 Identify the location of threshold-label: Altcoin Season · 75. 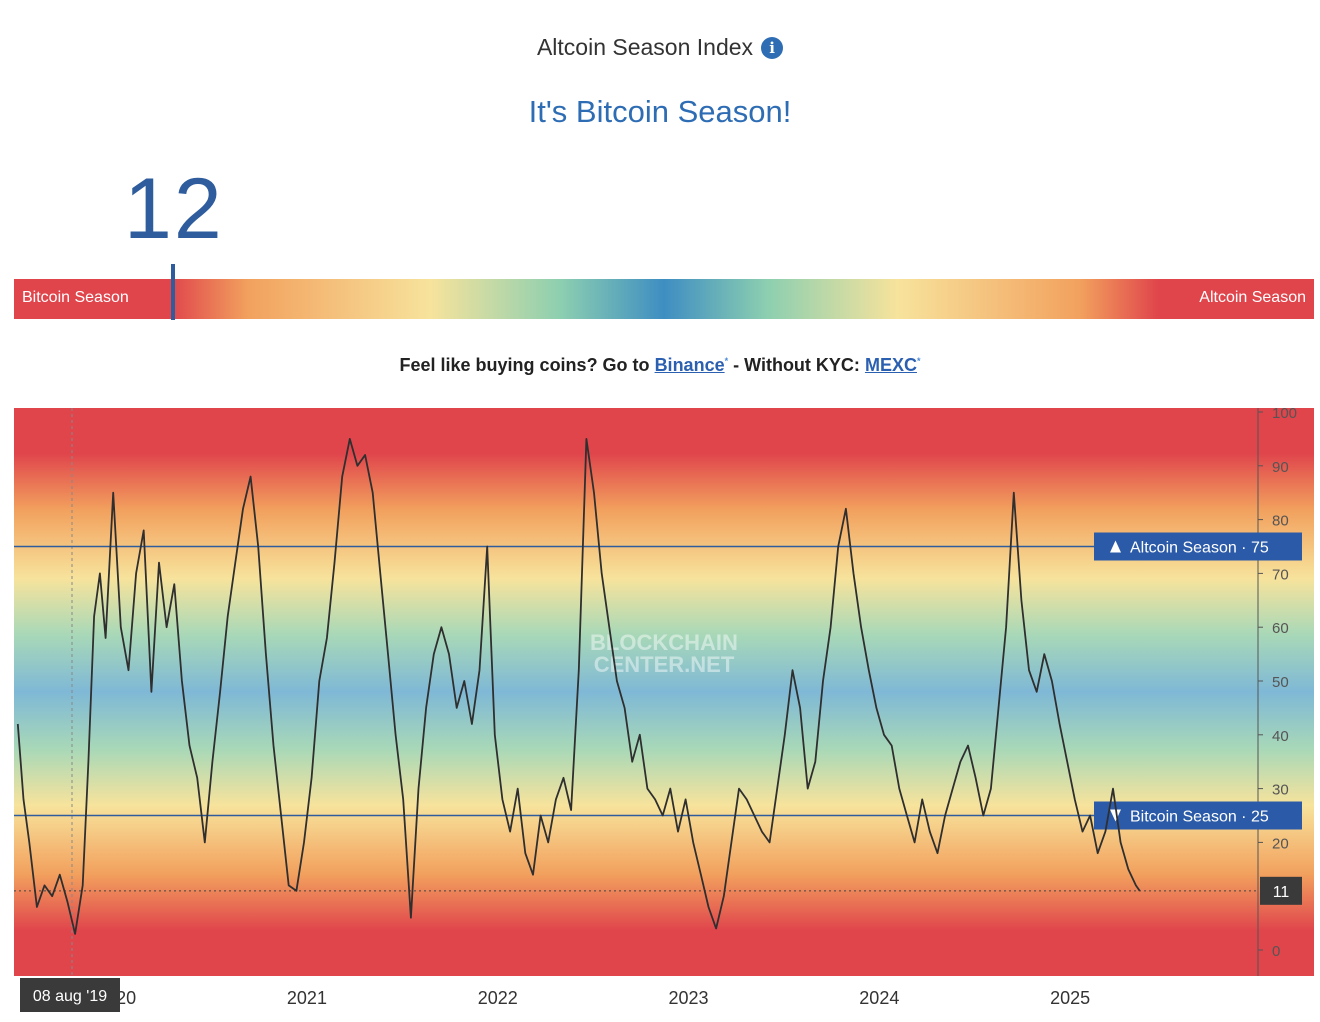
(1199, 548).